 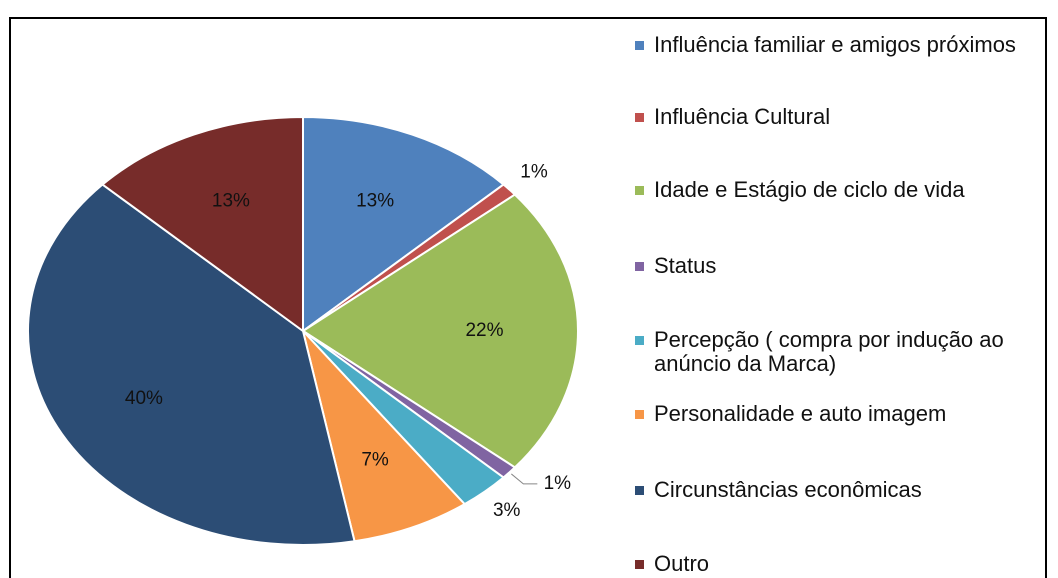 What do you see at coordinates (742, 116) in the screenshot?
I see `legend-label: Influência Cultural` at bounding box center [742, 116].